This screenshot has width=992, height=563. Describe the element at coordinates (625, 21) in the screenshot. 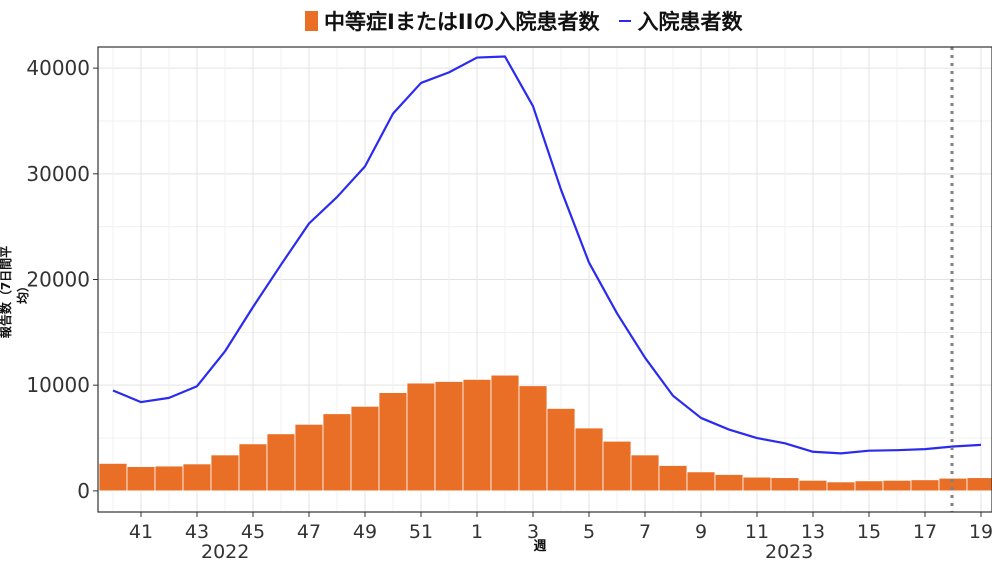

I see `legend-line-swatch` at that location.